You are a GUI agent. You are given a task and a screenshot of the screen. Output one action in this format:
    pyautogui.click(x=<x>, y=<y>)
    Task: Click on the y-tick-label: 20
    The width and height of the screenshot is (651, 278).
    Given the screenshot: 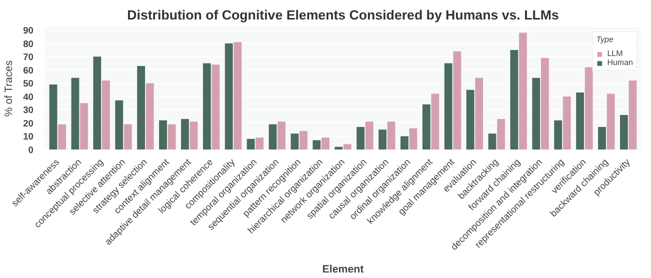 What is the action you would take?
    pyautogui.click(x=28, y=123)
    